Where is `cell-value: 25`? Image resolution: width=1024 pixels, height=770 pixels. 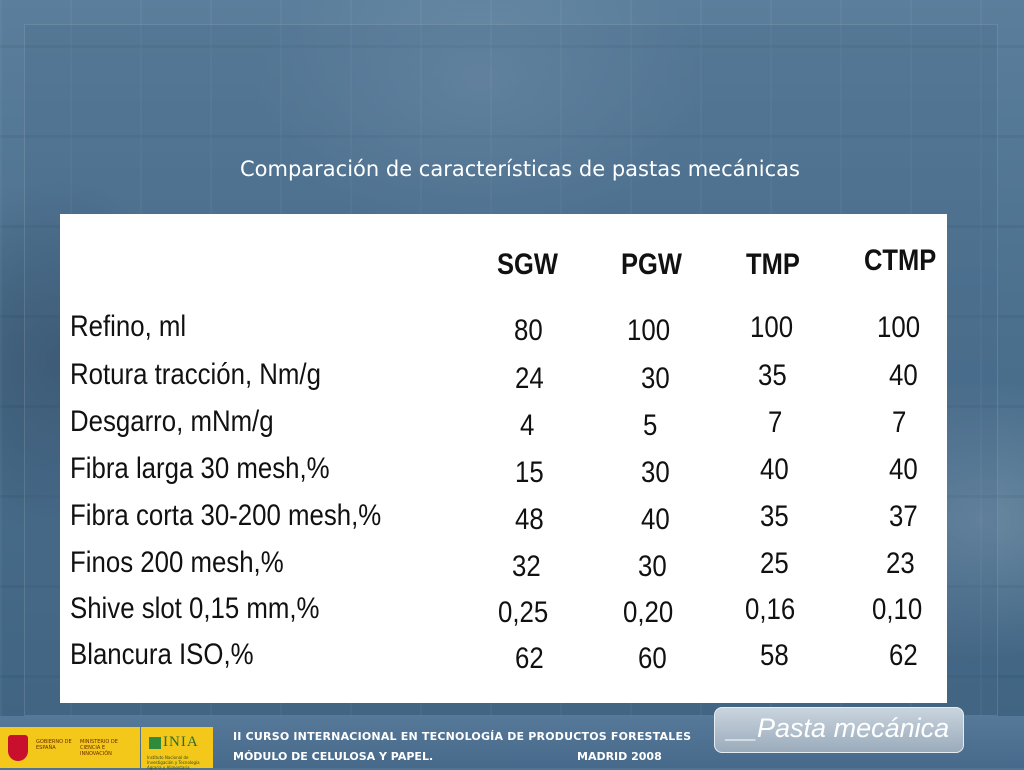
cell-value: 25 is located at coordinates (774, 563).